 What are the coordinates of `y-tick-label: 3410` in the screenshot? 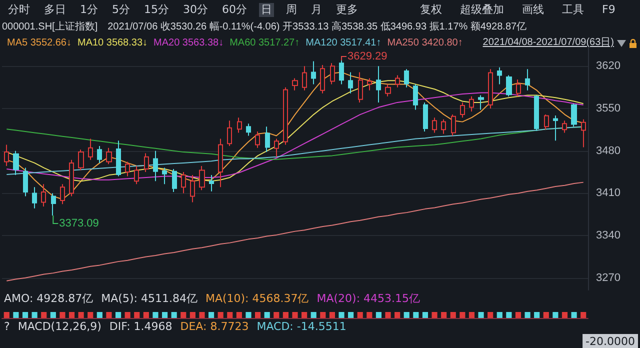 It's located at (608, 193).